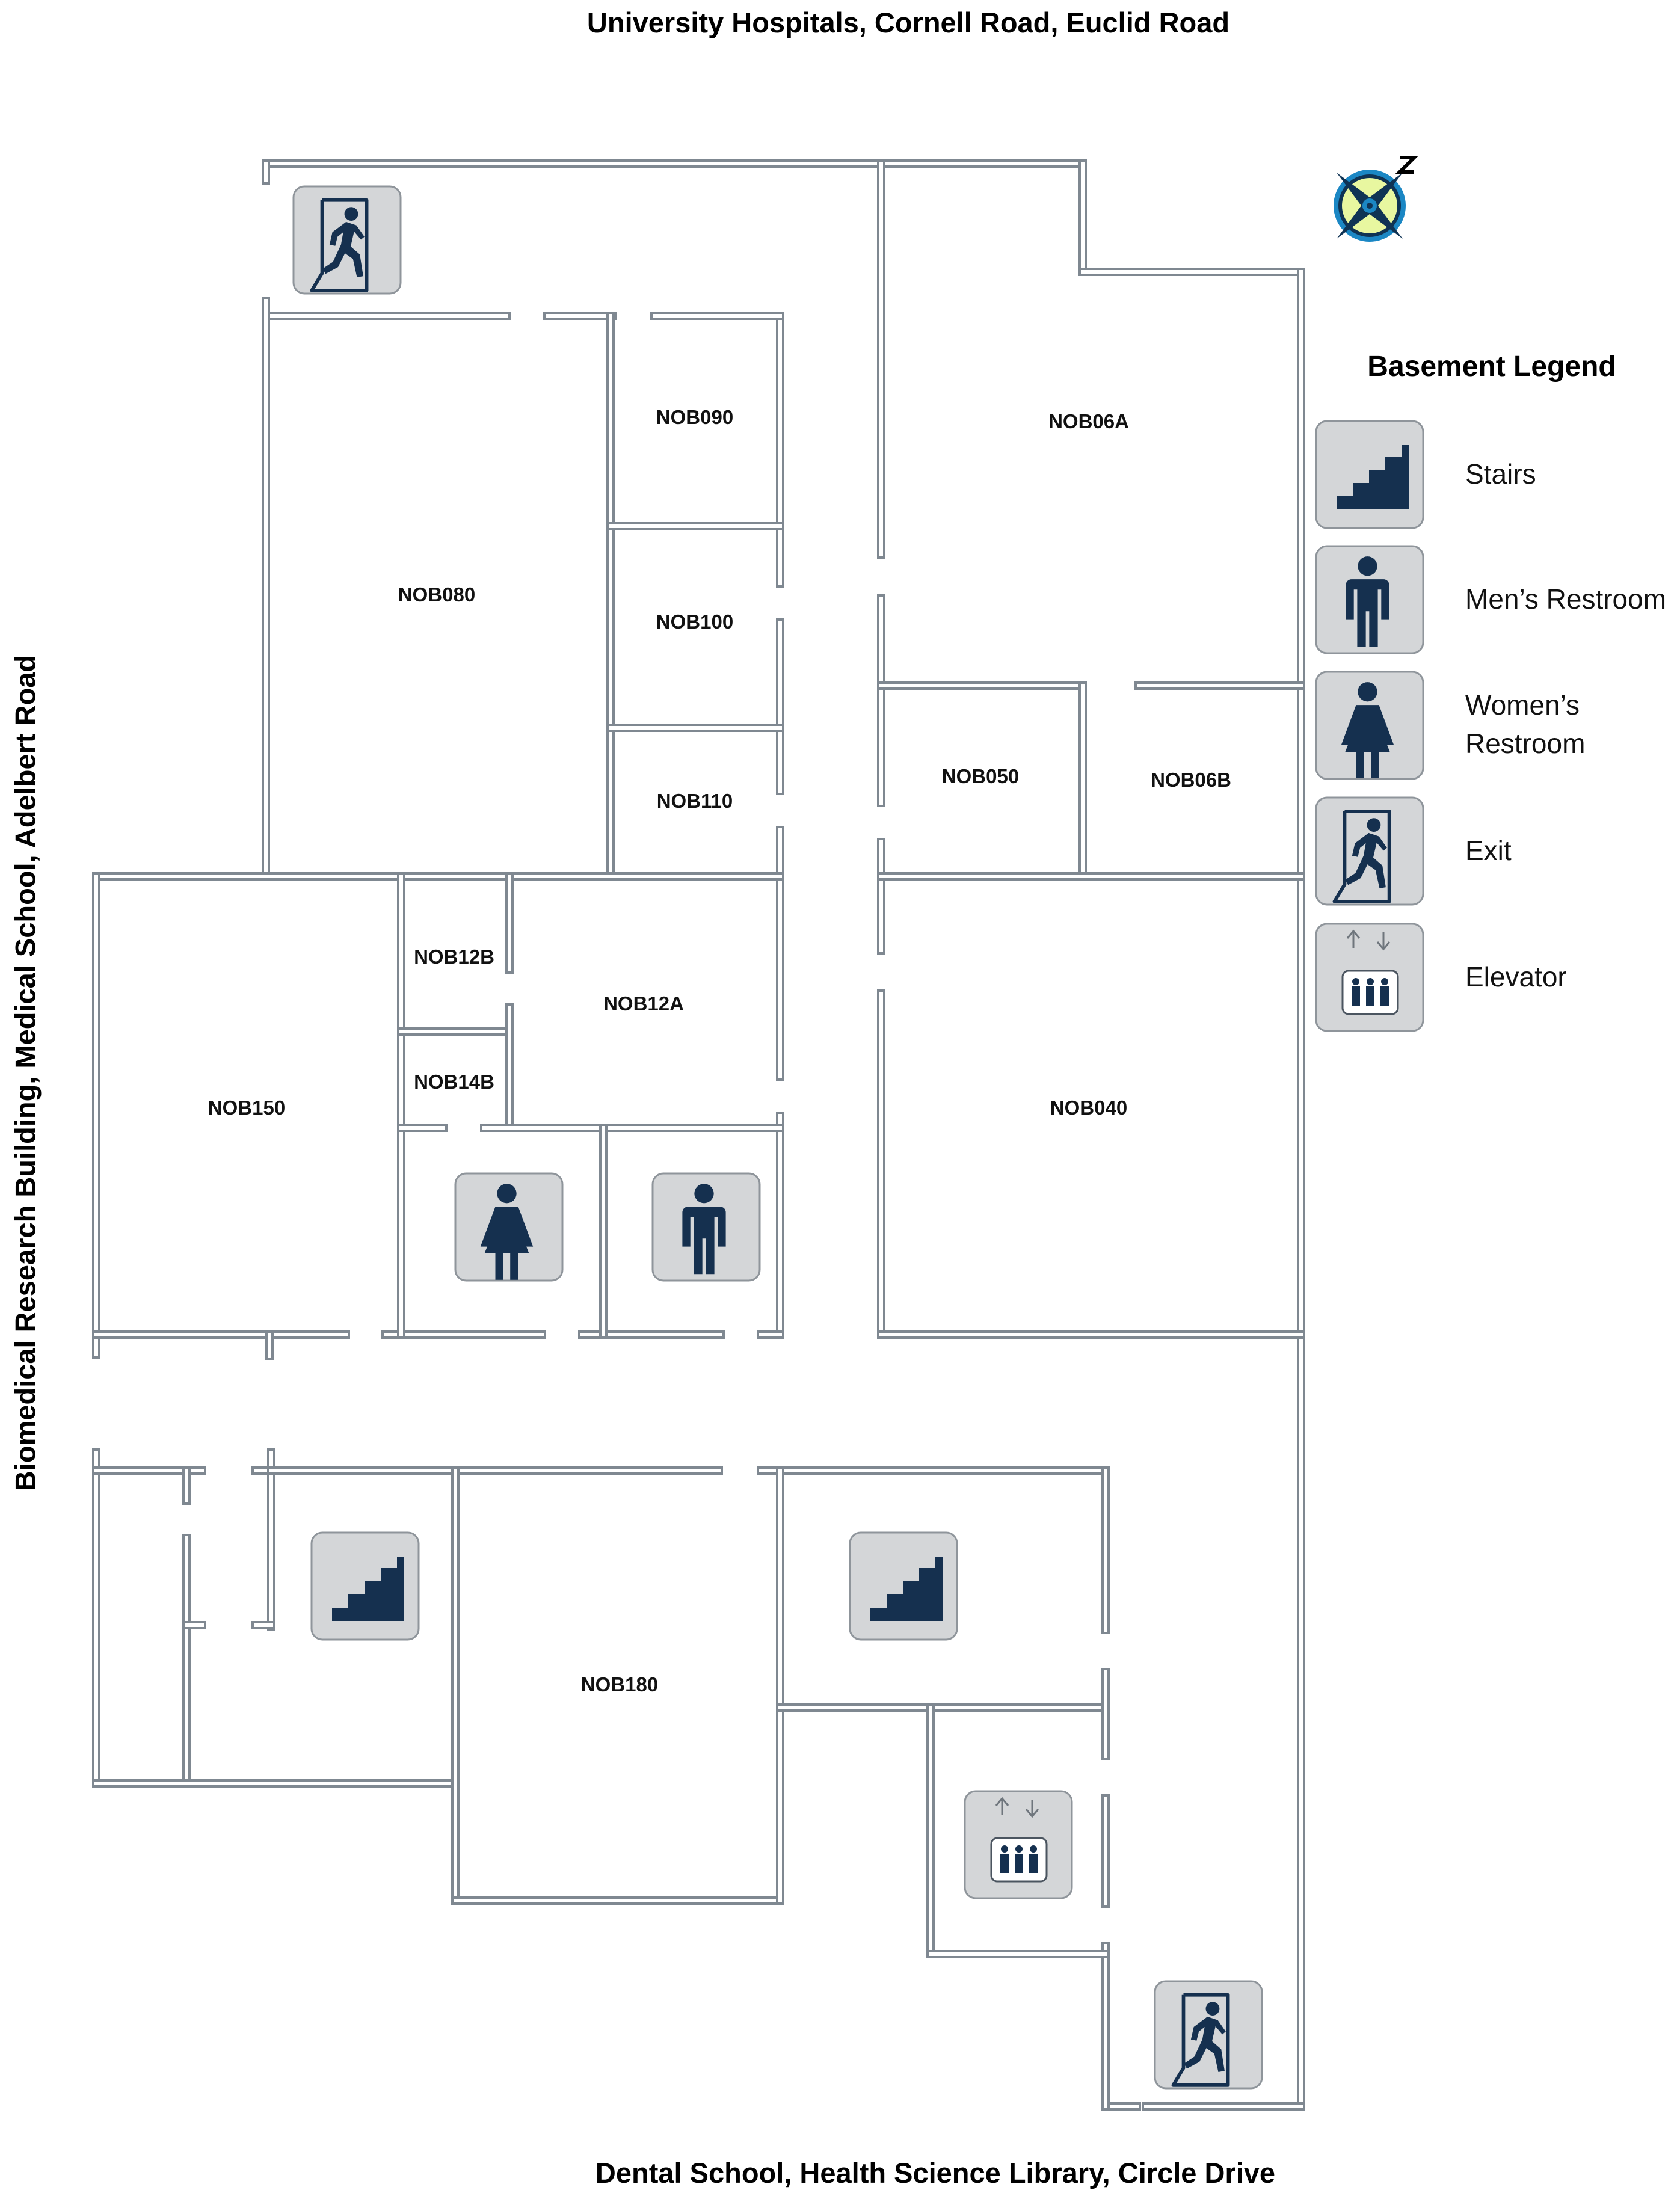 This screenshot has width=1680, height=2211. I want to click on room-nob14b: NOB14B, so click(454, 1082).